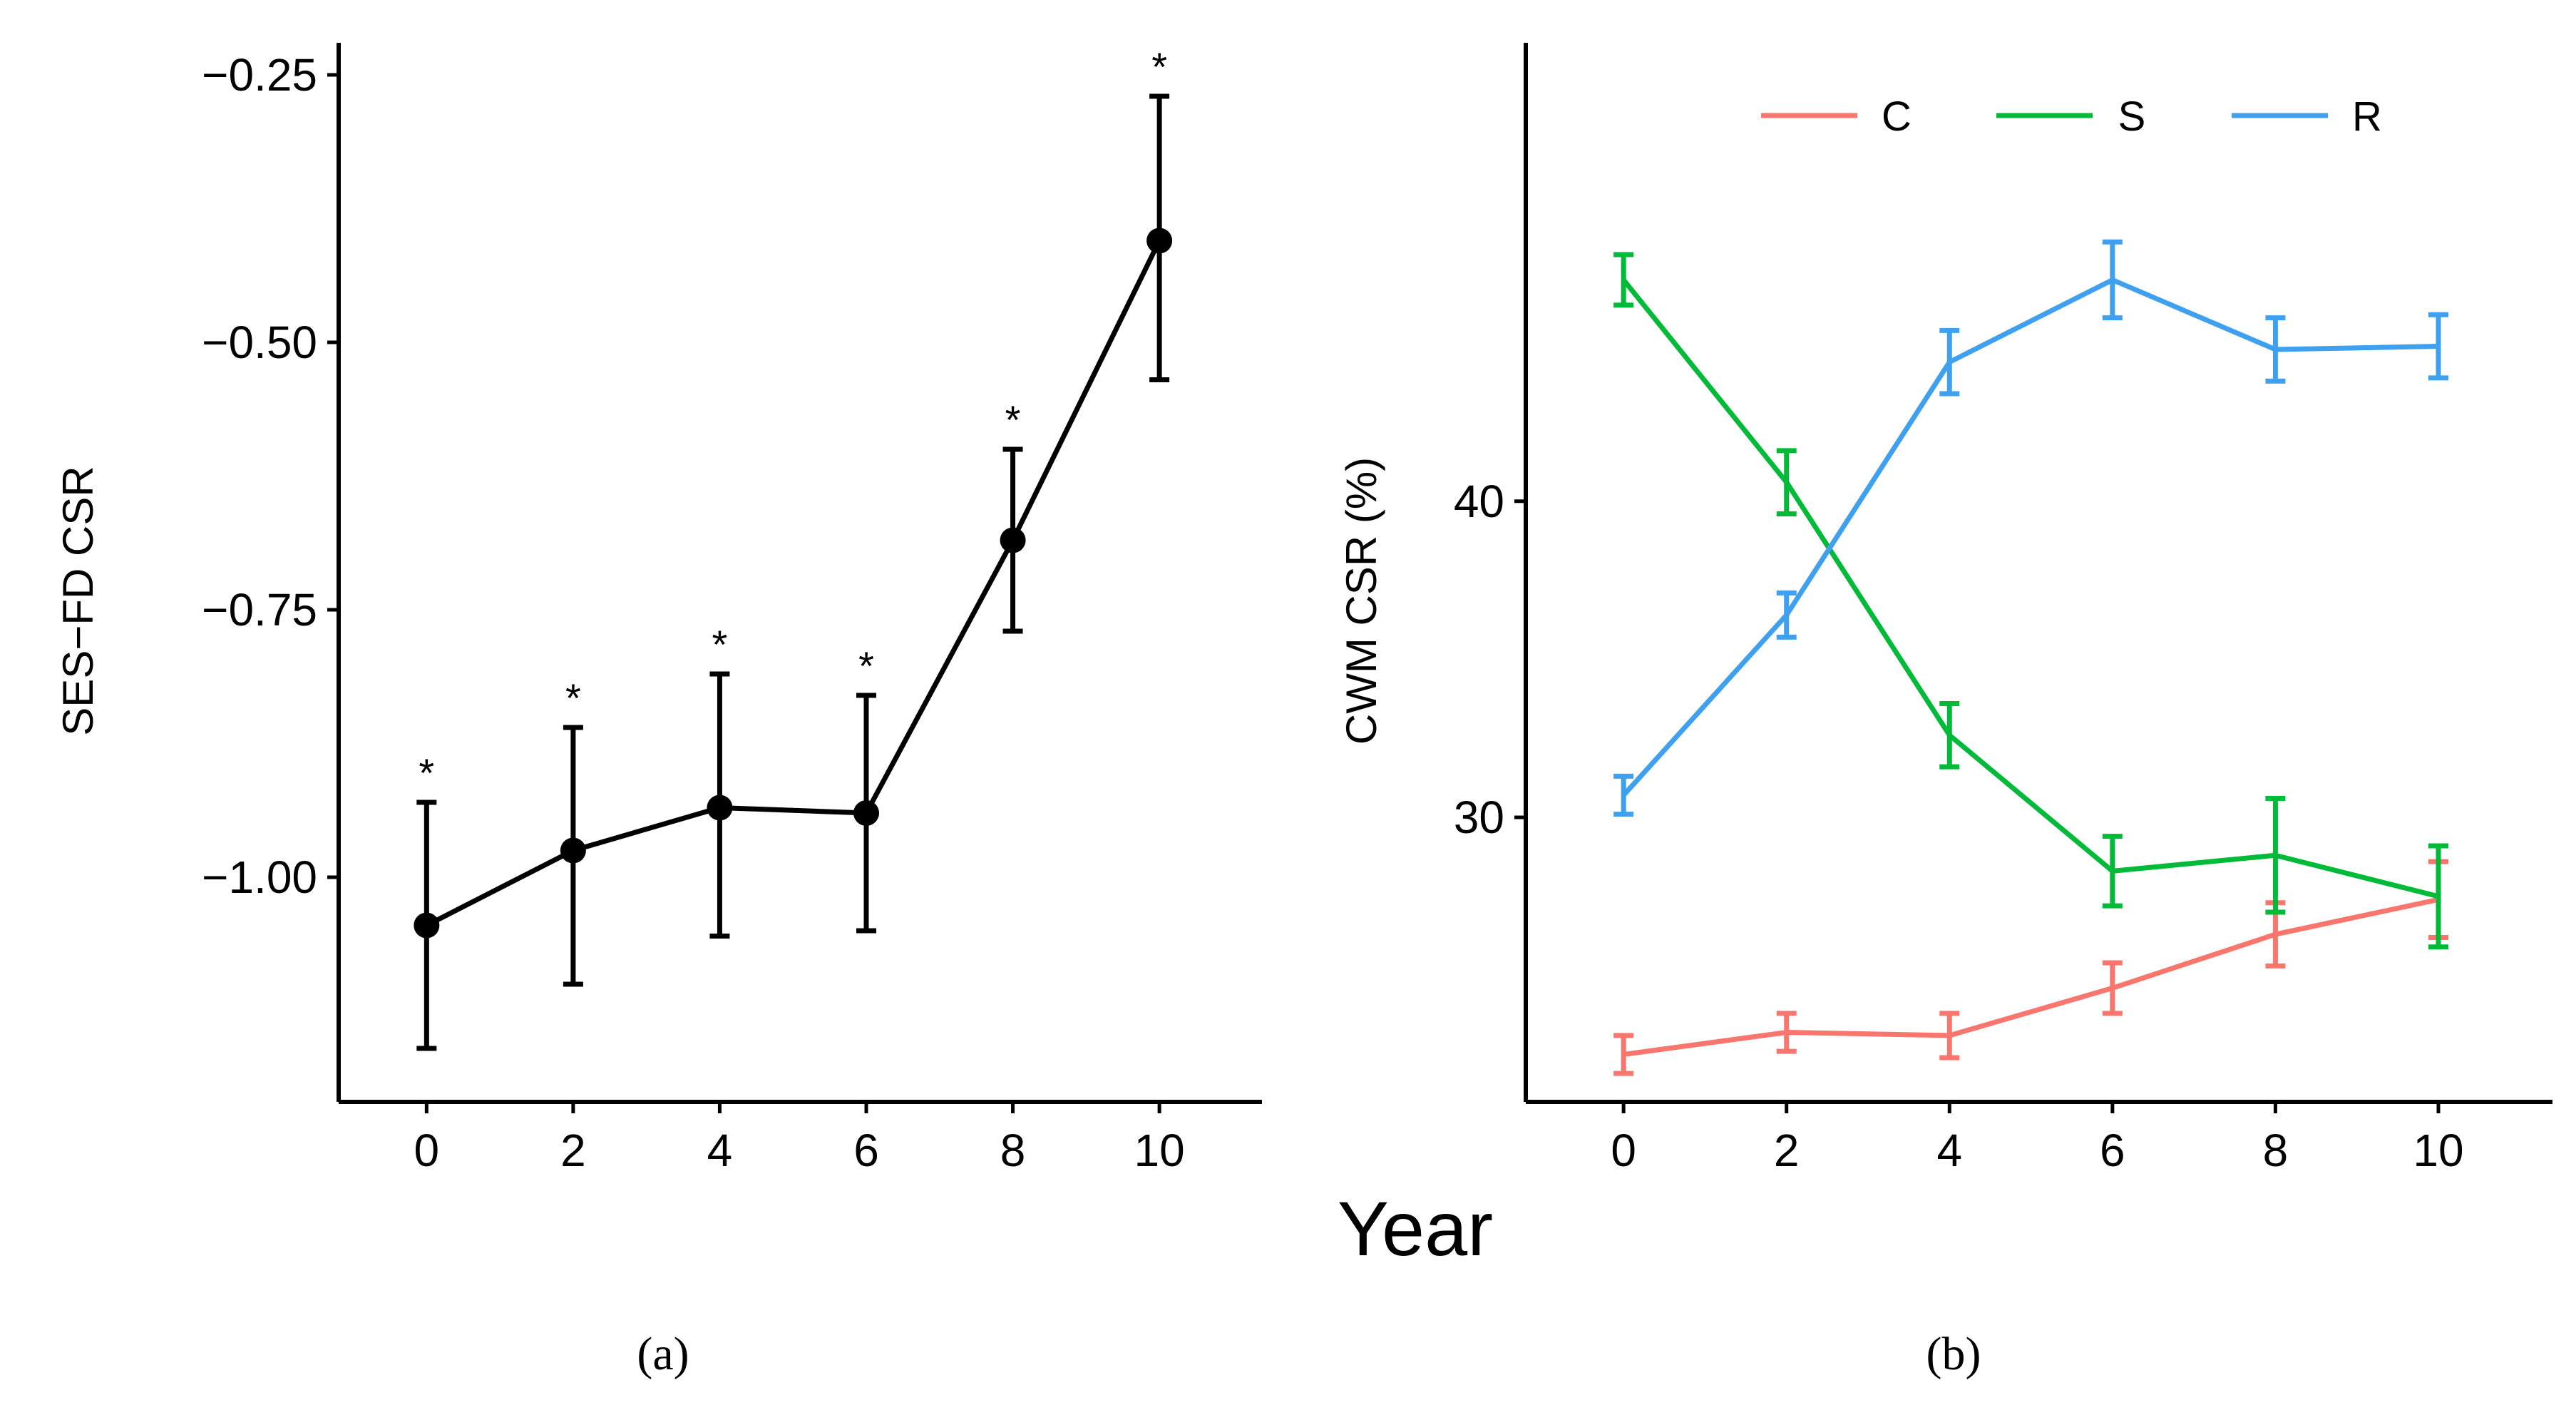 The height and width of the screenshot is (1405, 2576). I want to click on y-axis-title: CWM CSR (%), so click(1361, 601).